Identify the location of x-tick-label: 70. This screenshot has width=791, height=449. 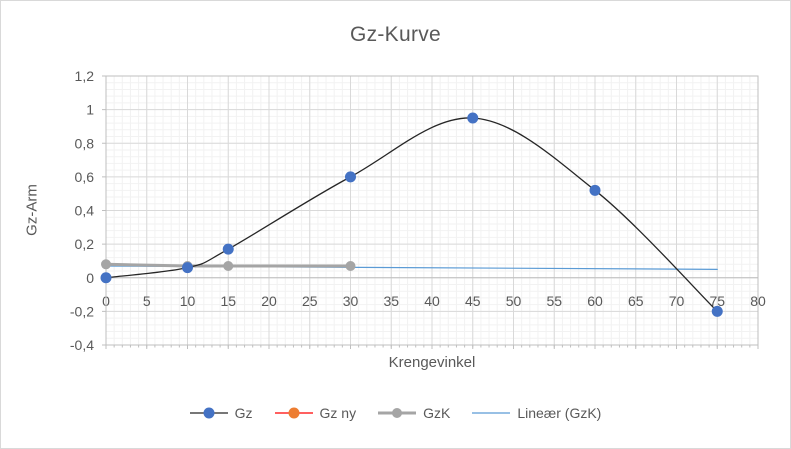
(677, 301).